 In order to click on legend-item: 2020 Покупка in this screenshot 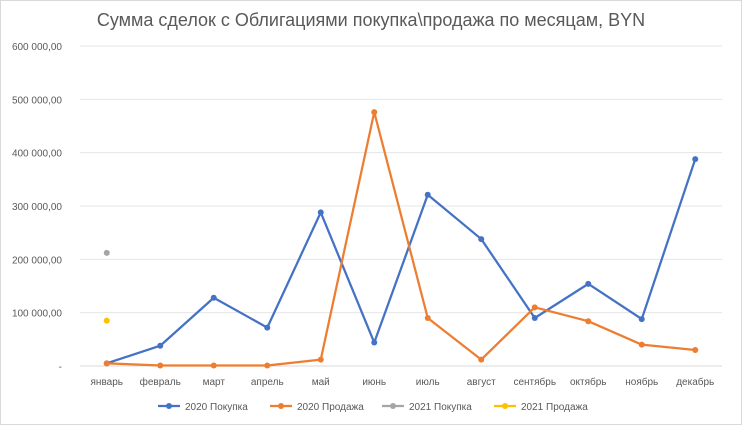, I will do `click(203, 407)`.